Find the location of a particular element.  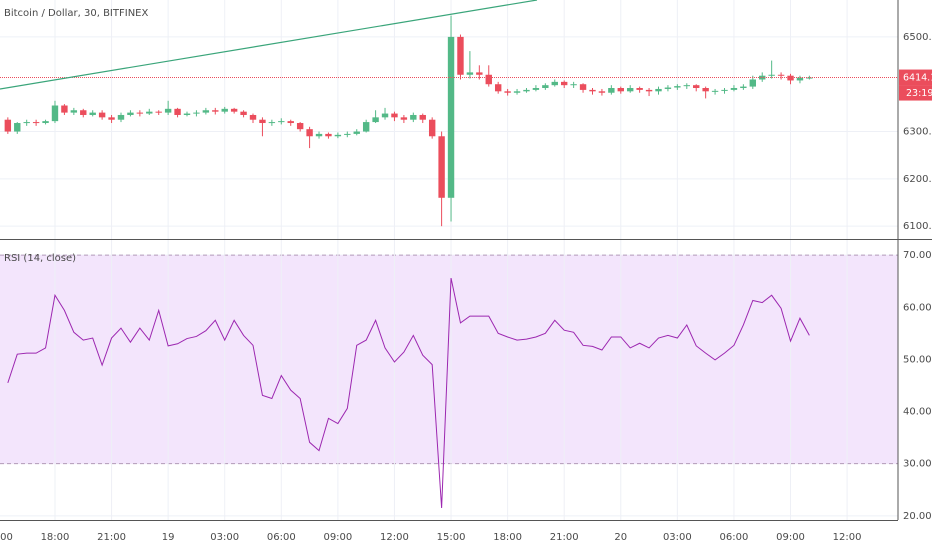

last-price-tag is located at coordinates (915, 77).